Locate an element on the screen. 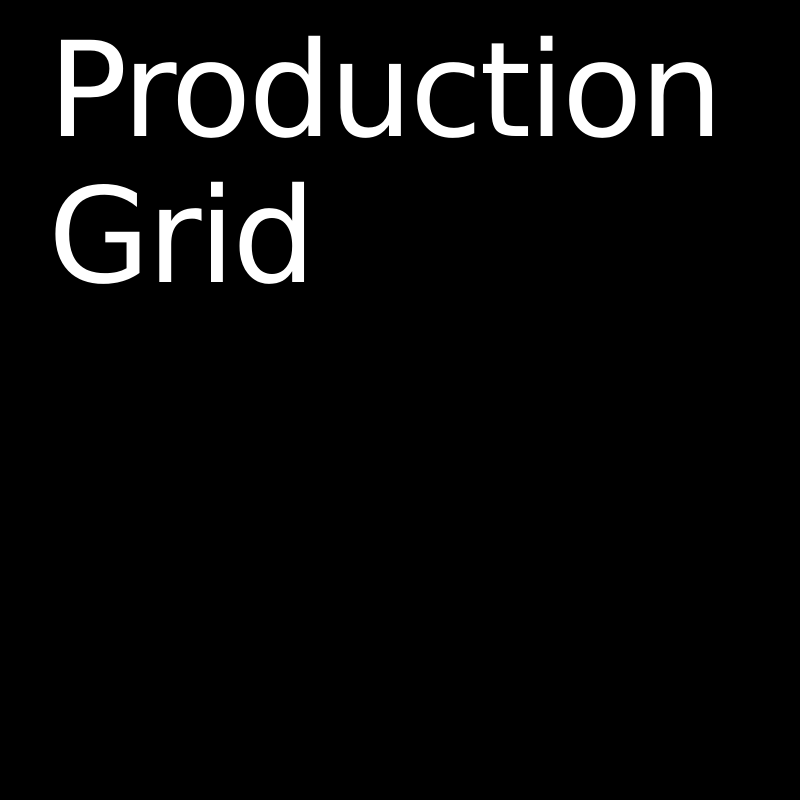 The image size is (800, 800). tile-title-line-2: Grid is located at coordinates (182, 237).